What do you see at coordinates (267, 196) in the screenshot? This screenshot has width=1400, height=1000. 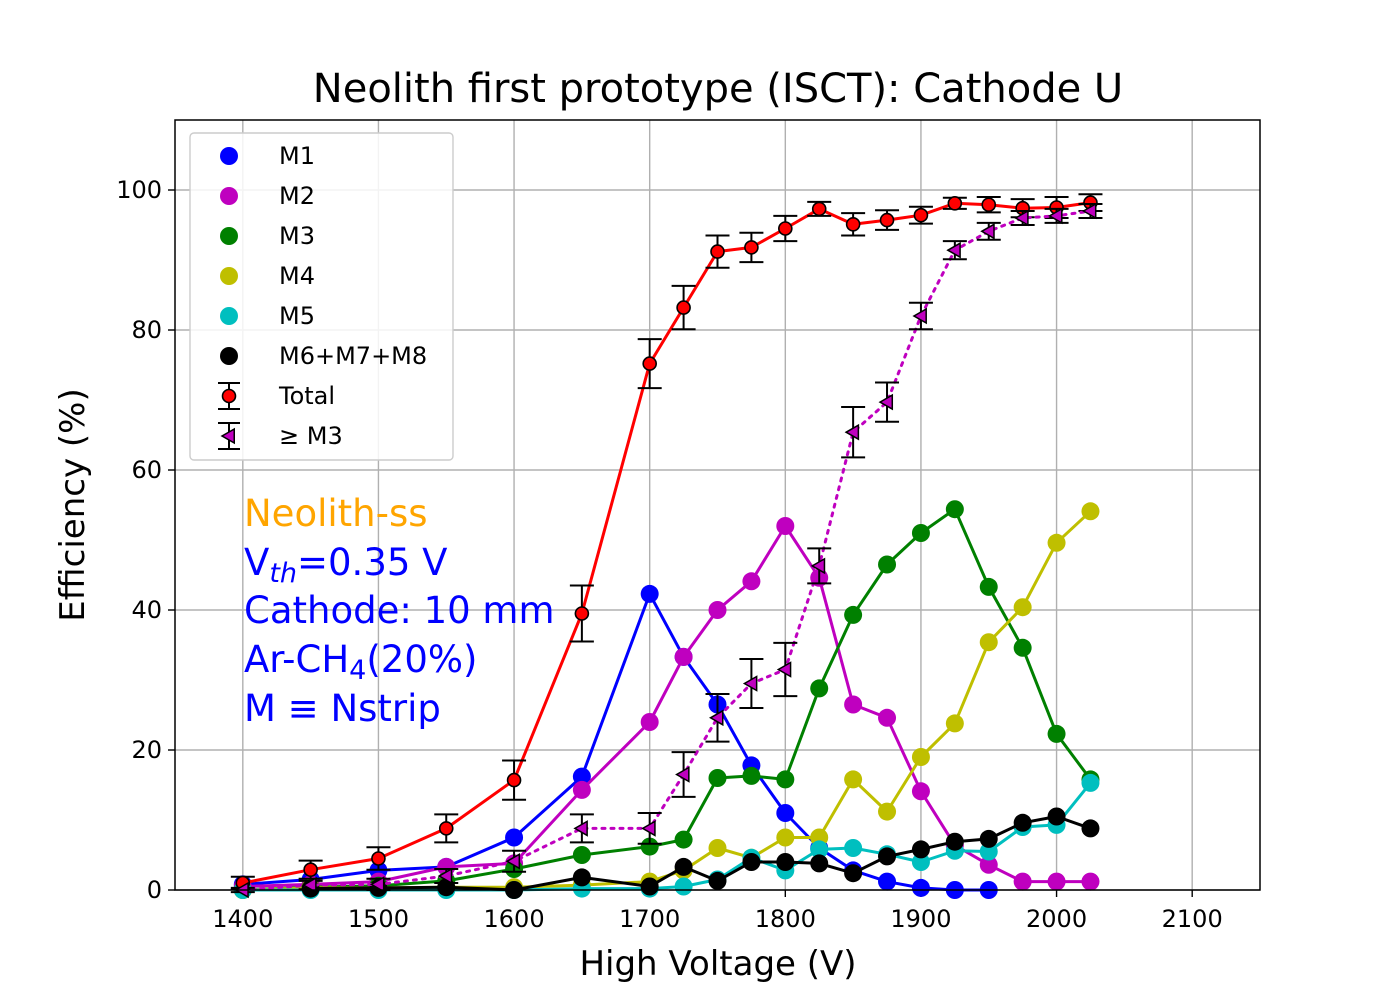 I see `legend-entry: M2` at bounding box center [267, 196].